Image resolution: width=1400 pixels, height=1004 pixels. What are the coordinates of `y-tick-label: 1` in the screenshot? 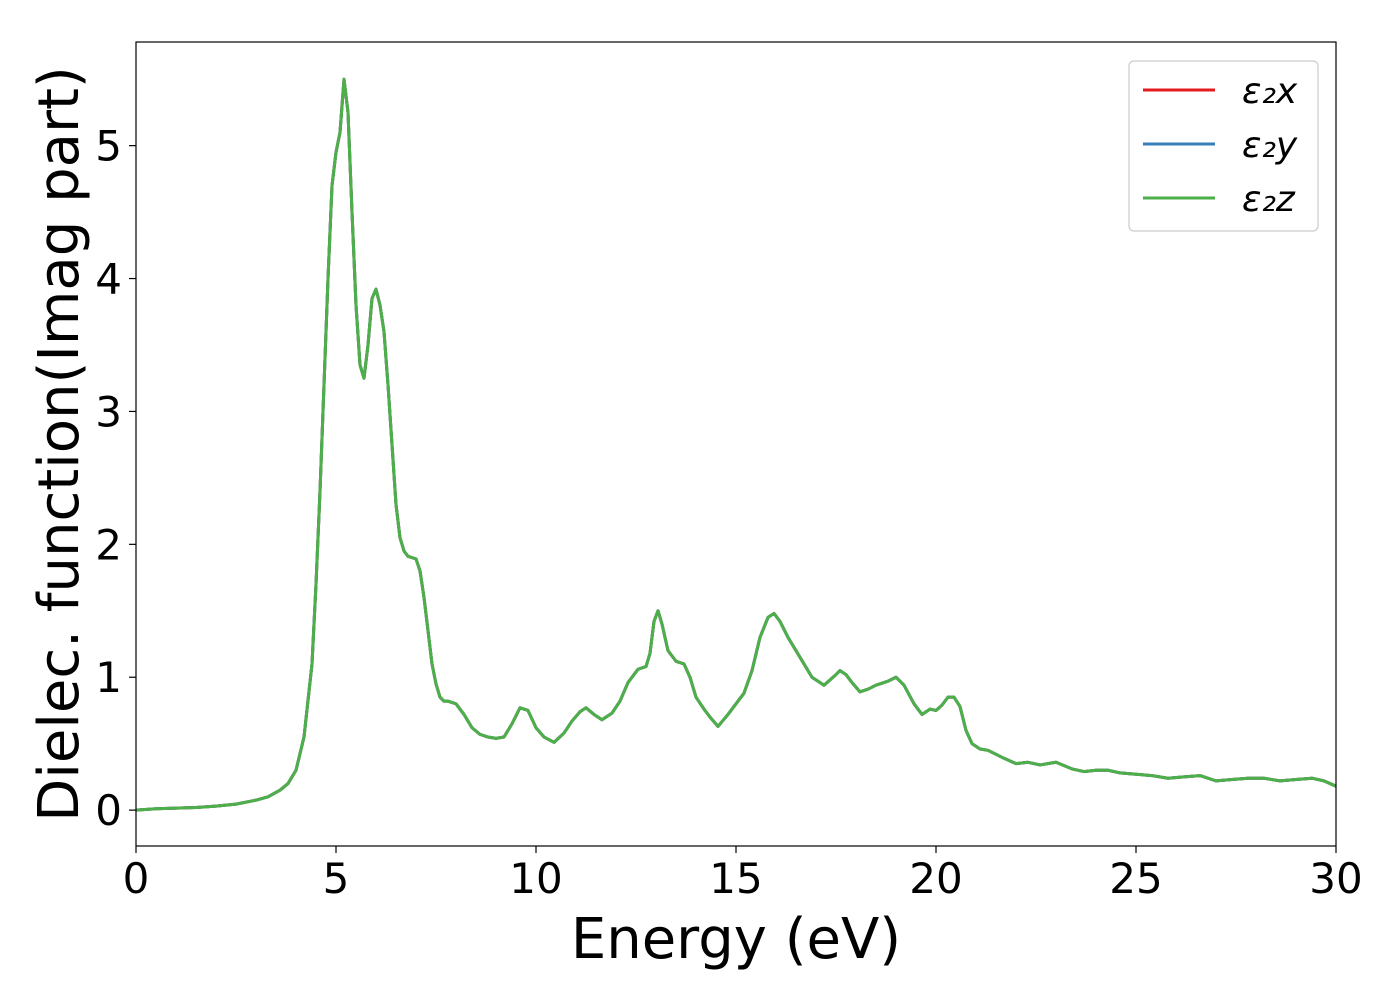 It's located at (108, 677).